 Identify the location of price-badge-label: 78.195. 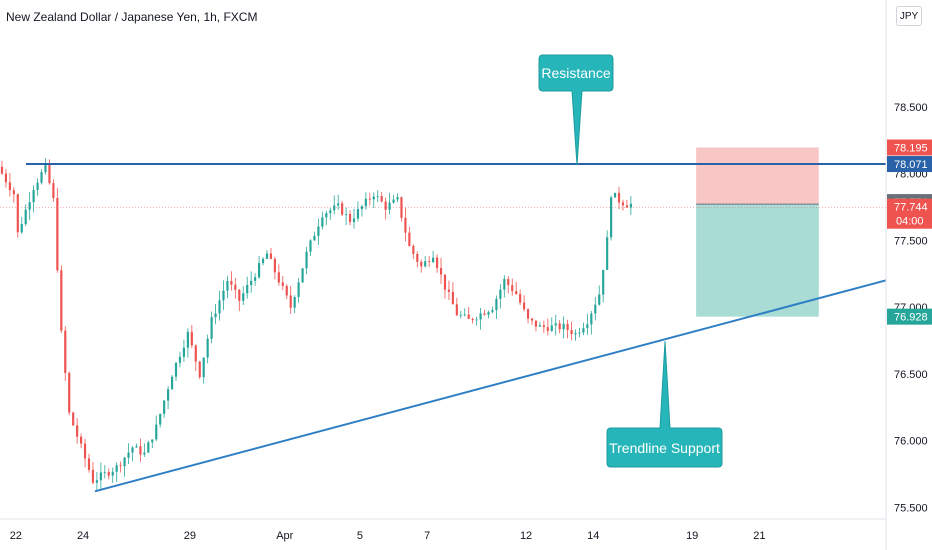
(911, 148).